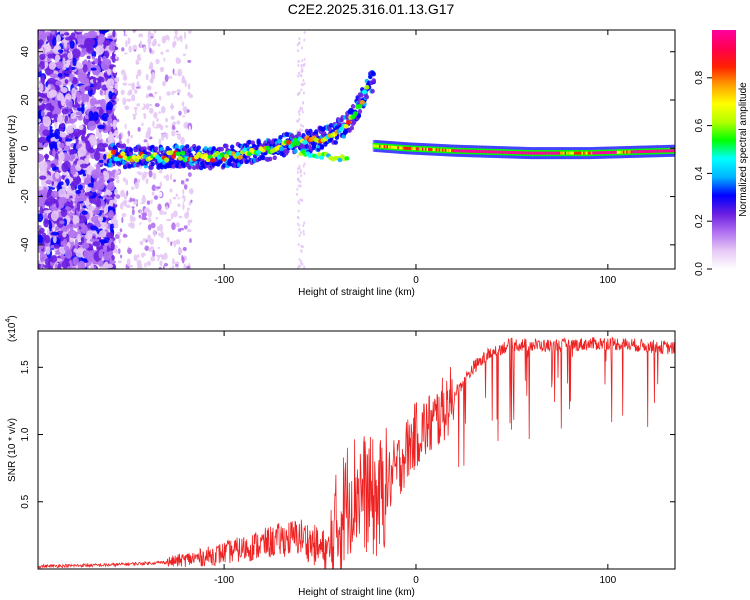 This screenshot has height=600, width=750. Describe the element at coordinates (25, 196) in the screenshot. I see `spectrogram-y-tick-label: -20` at that location.